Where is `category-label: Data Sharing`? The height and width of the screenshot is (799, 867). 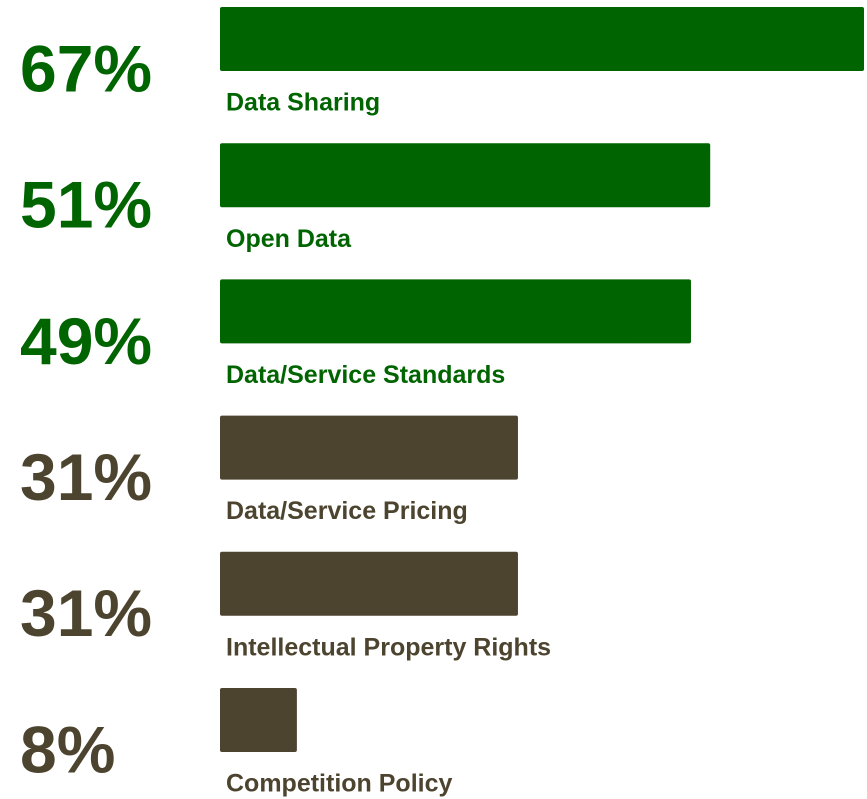
category-label: Data Sharing is located at coordinates (303, 103).